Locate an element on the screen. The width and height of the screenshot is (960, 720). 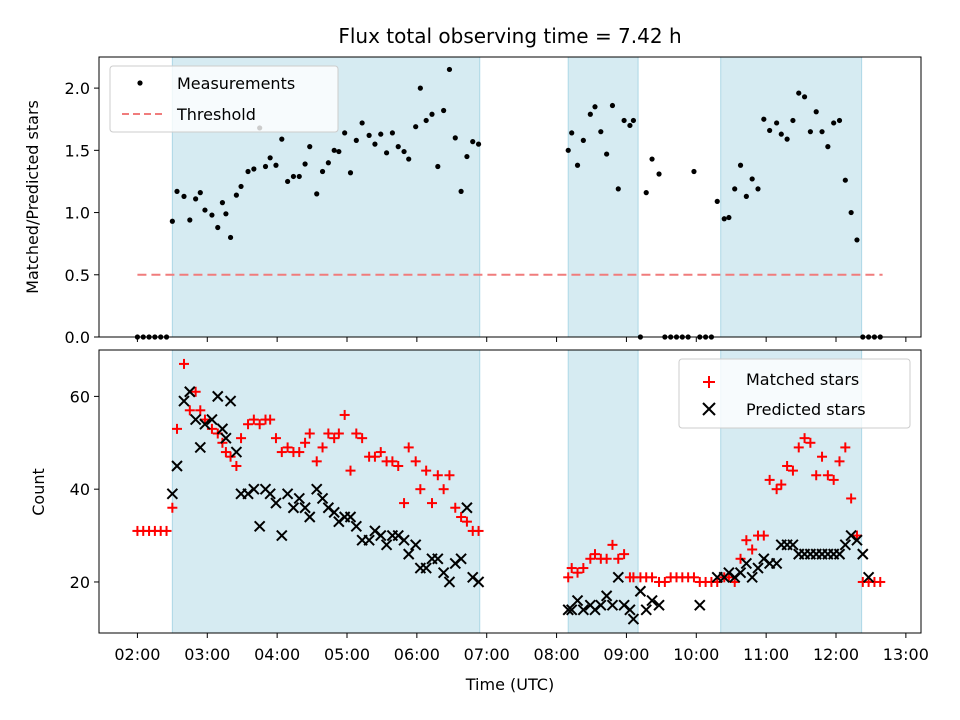
top-y-tick-label: 1.0 is located at coordinates (77, 213).